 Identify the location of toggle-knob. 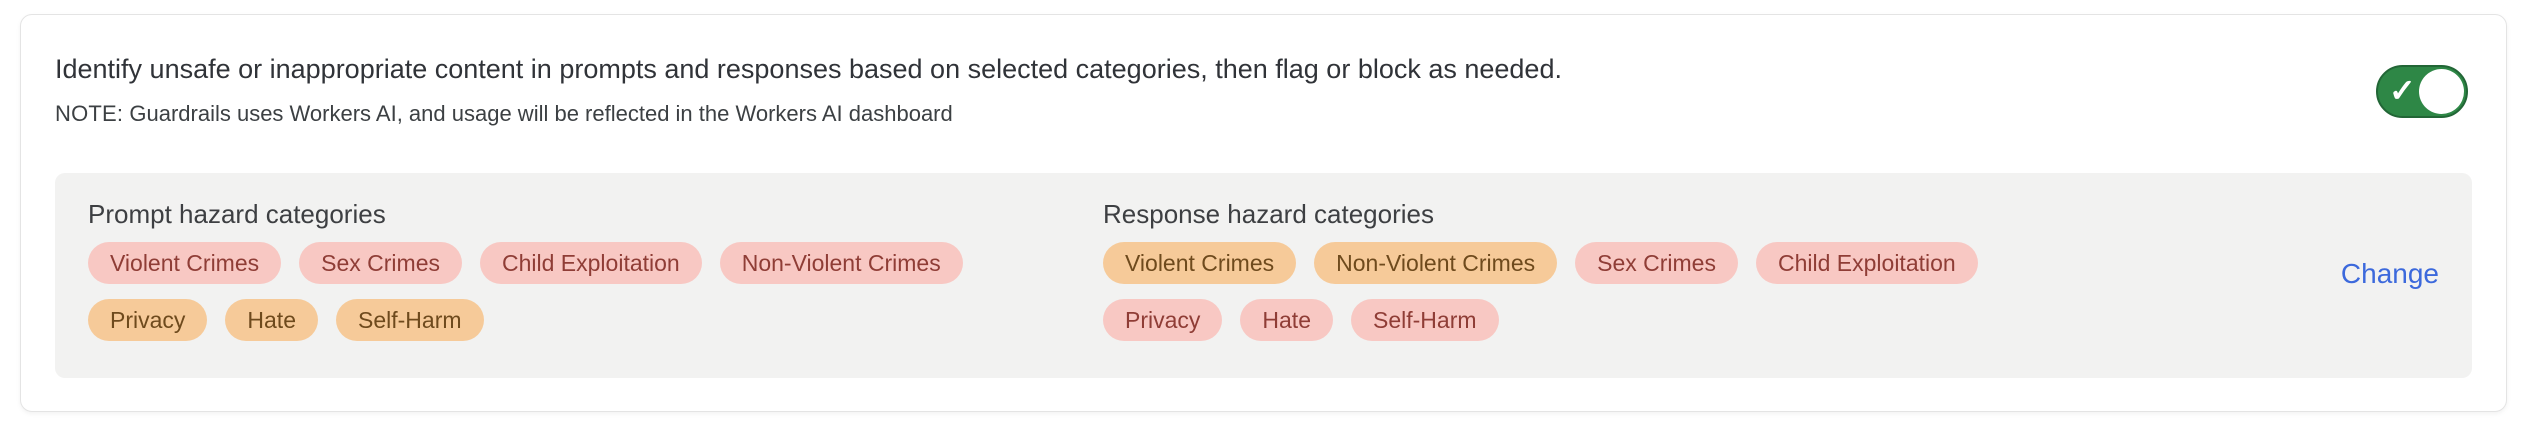
(2441, 91).